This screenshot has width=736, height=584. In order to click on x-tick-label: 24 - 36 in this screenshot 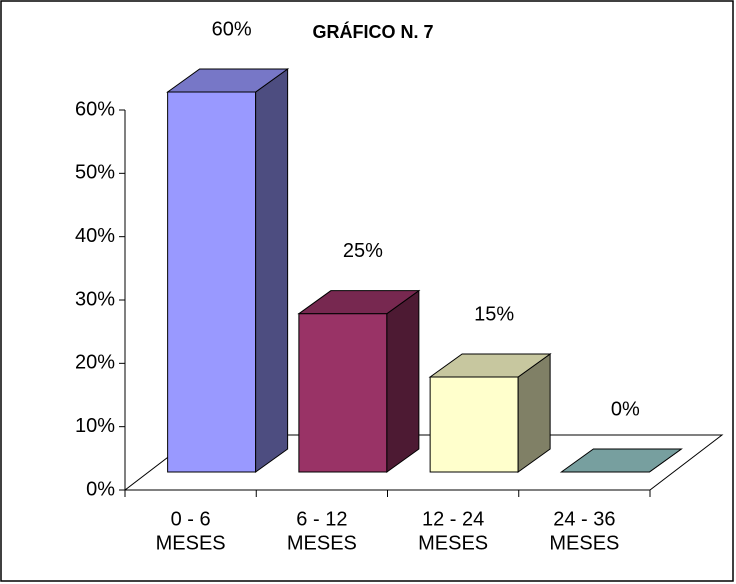, I will do `click(584, 519)`.